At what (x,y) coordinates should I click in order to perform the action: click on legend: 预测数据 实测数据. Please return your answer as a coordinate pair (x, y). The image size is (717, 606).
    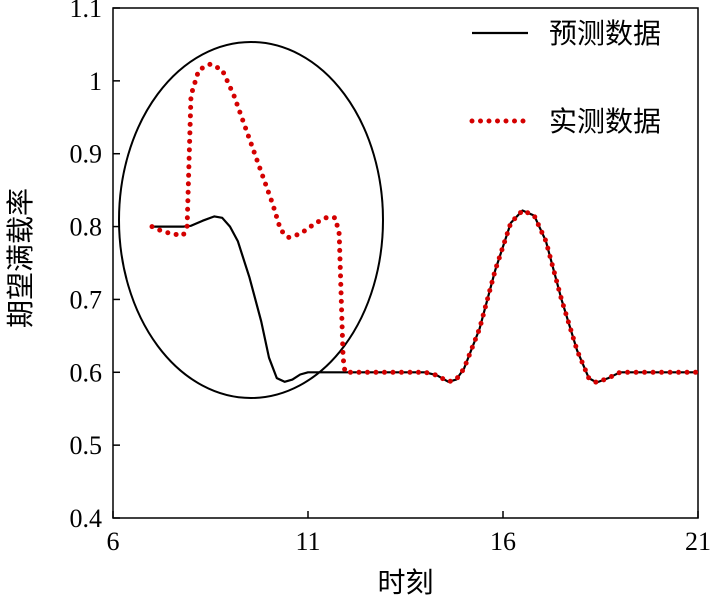
    Looking at the image, I should click on (565, 78).